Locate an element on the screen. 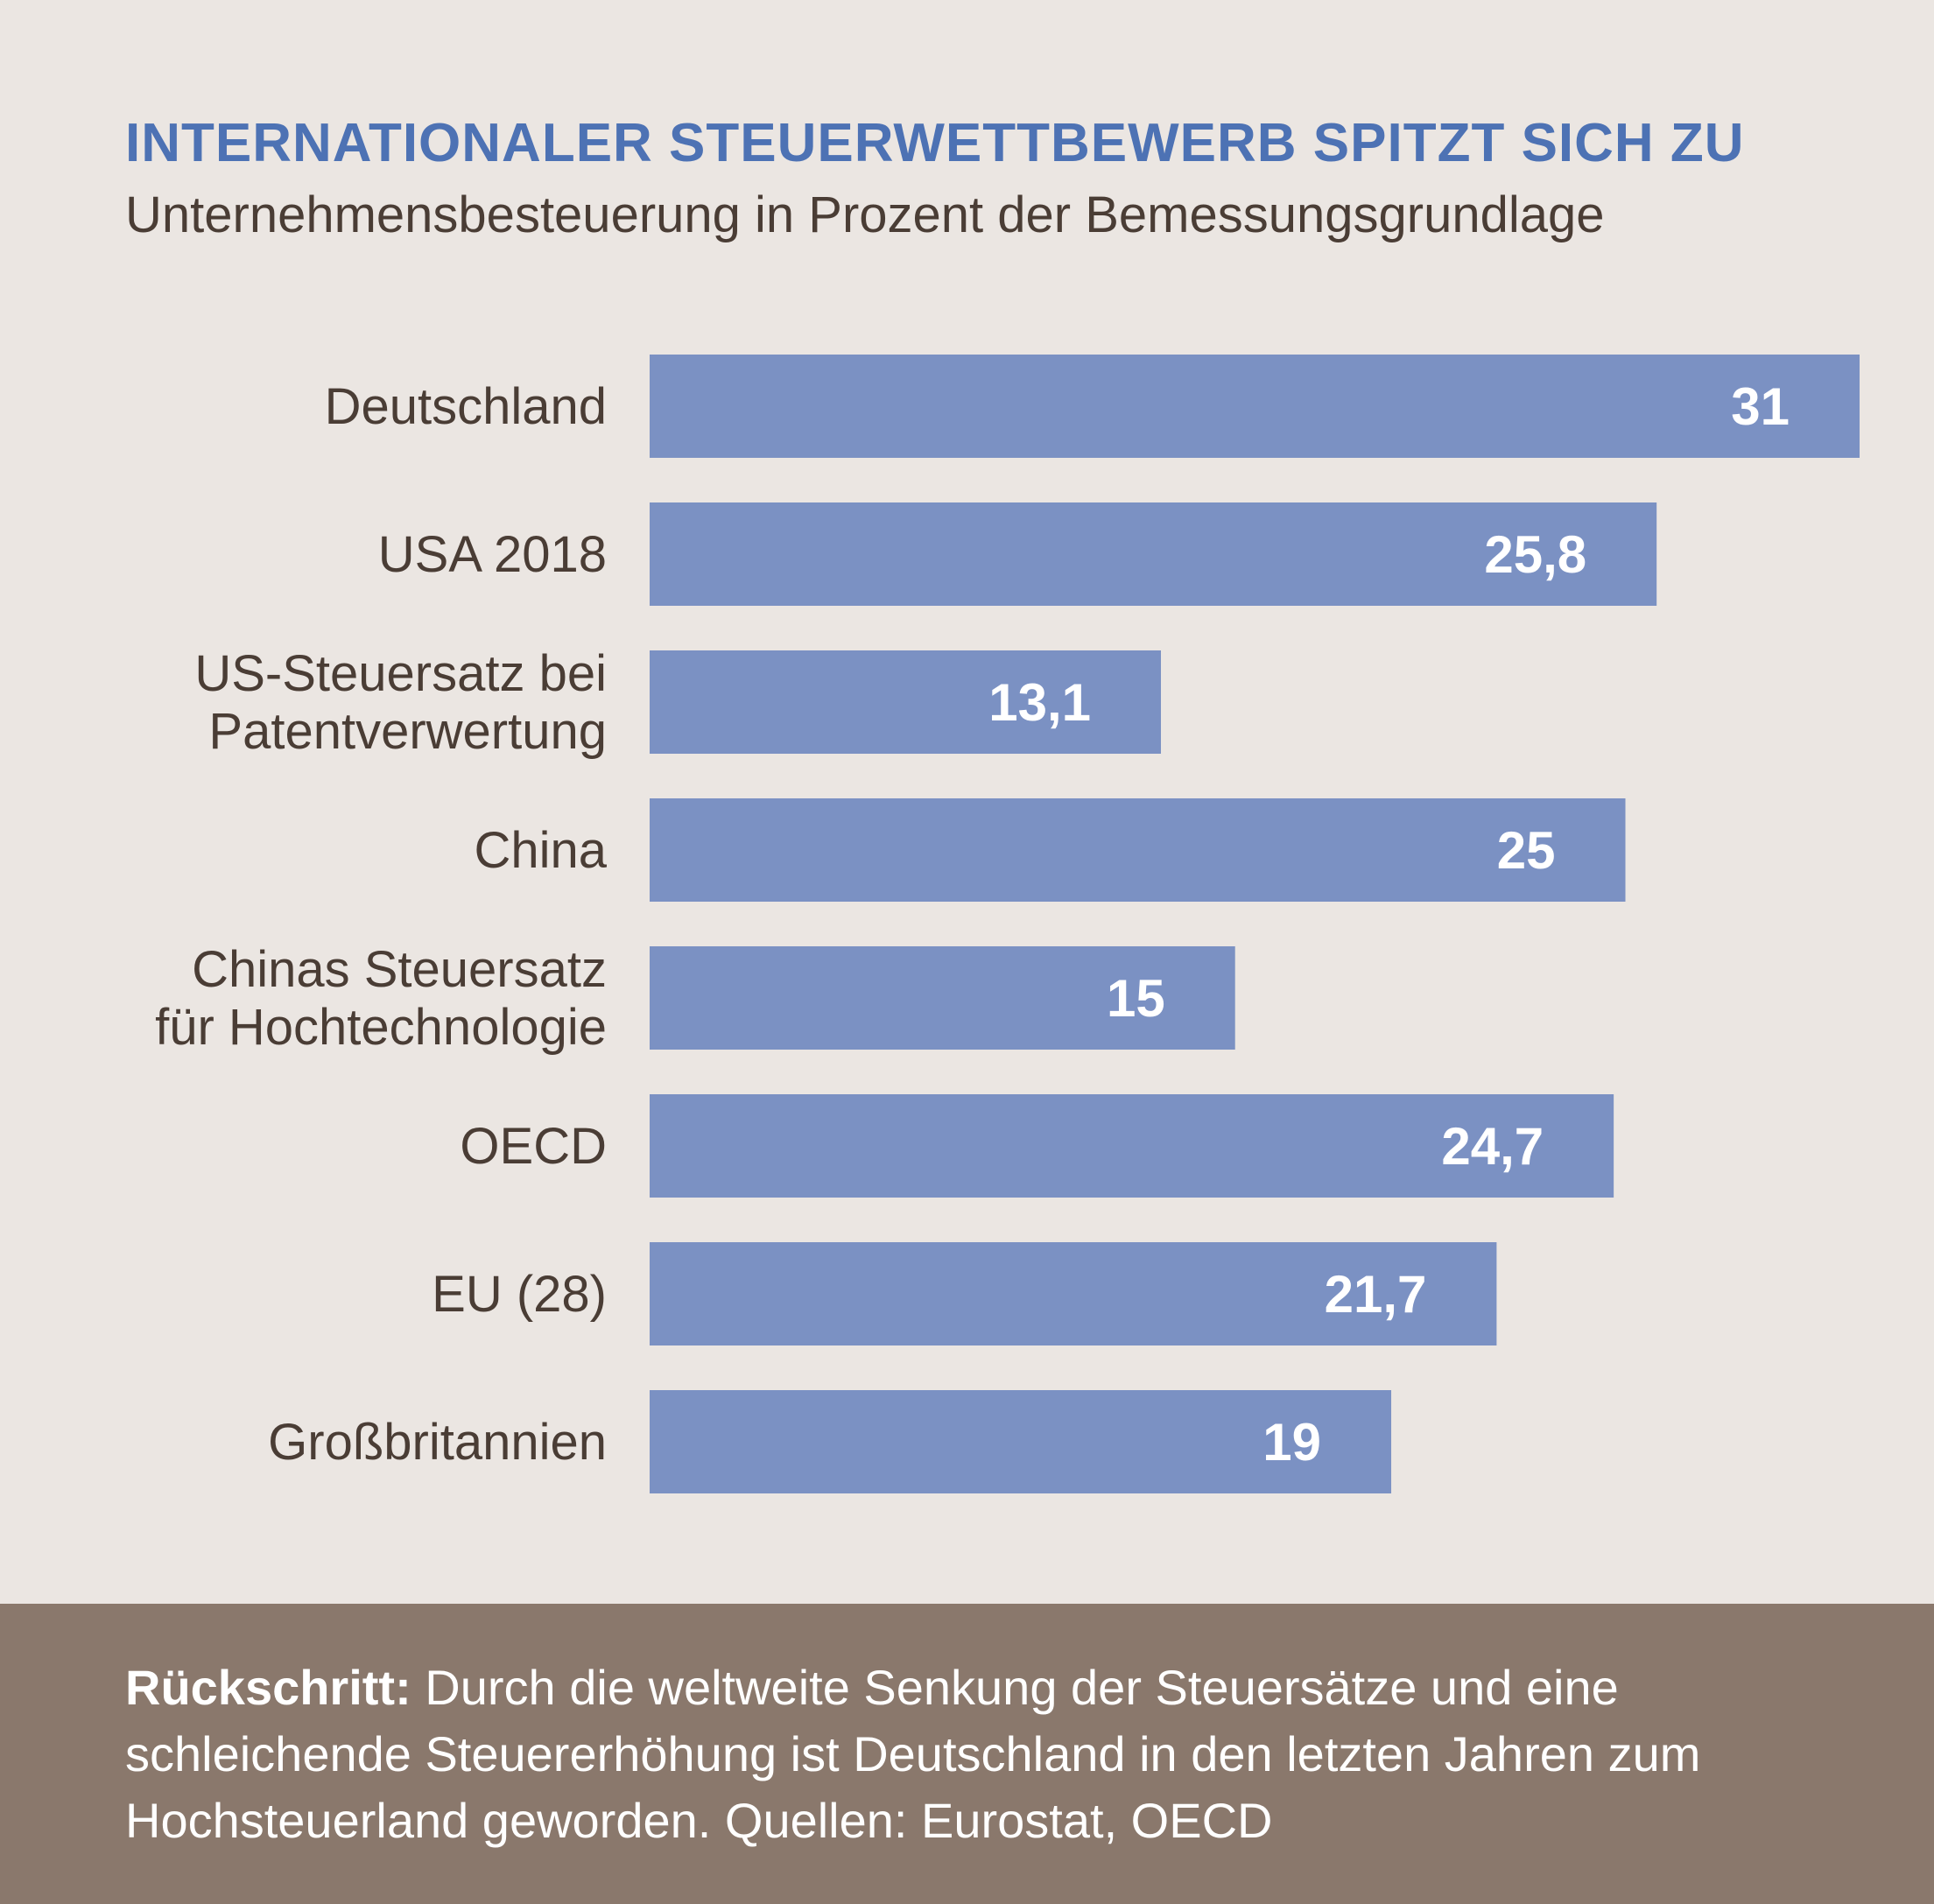 The width and height of the screenshot is (1934, 1904). value-label-3: 25 is located at coordinates (1526, 850).